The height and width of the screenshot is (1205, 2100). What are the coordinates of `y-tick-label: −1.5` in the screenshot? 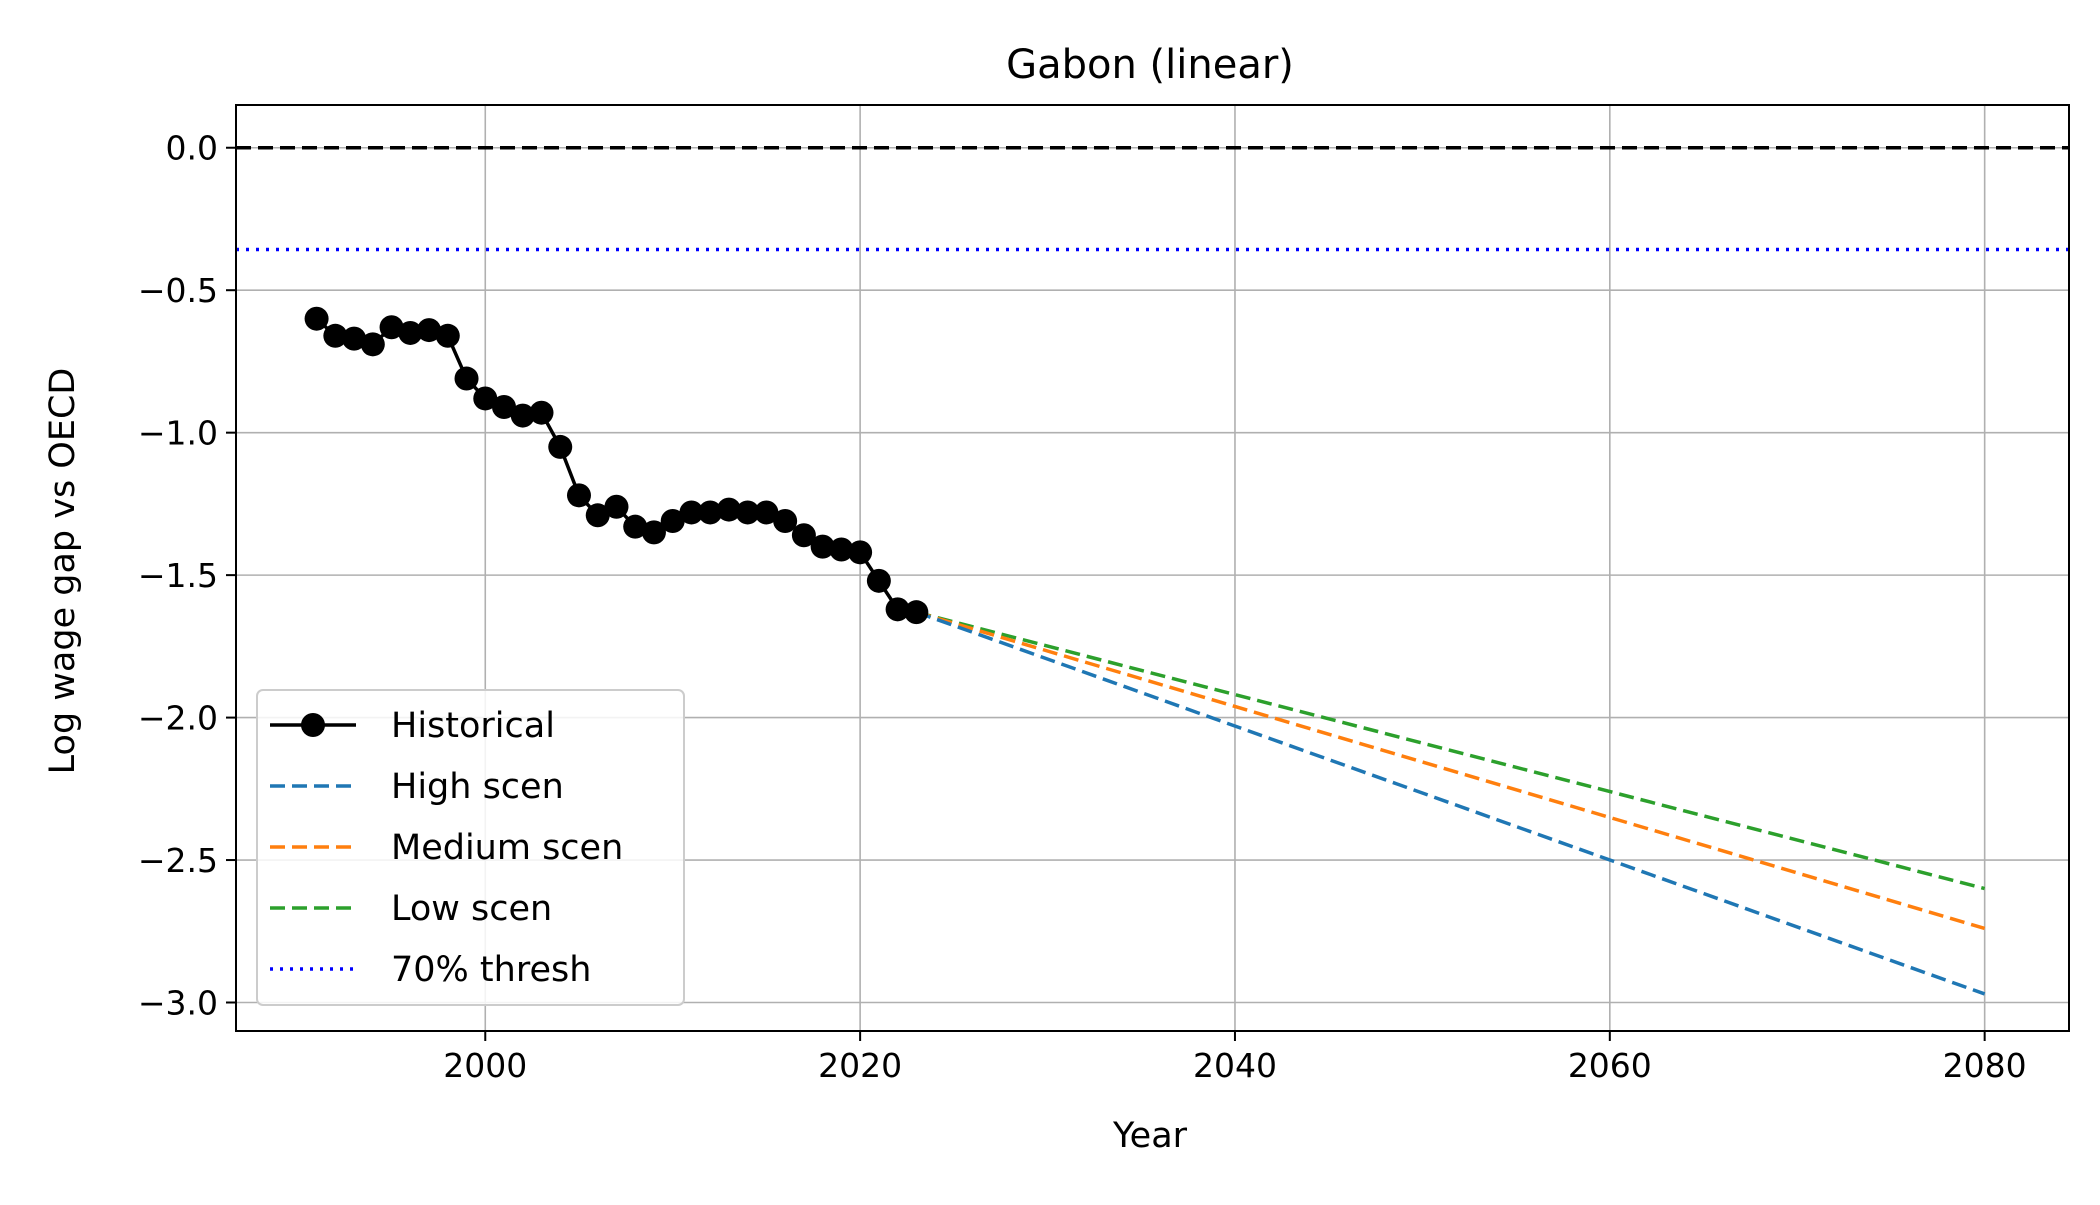 It's located at (178, 575).